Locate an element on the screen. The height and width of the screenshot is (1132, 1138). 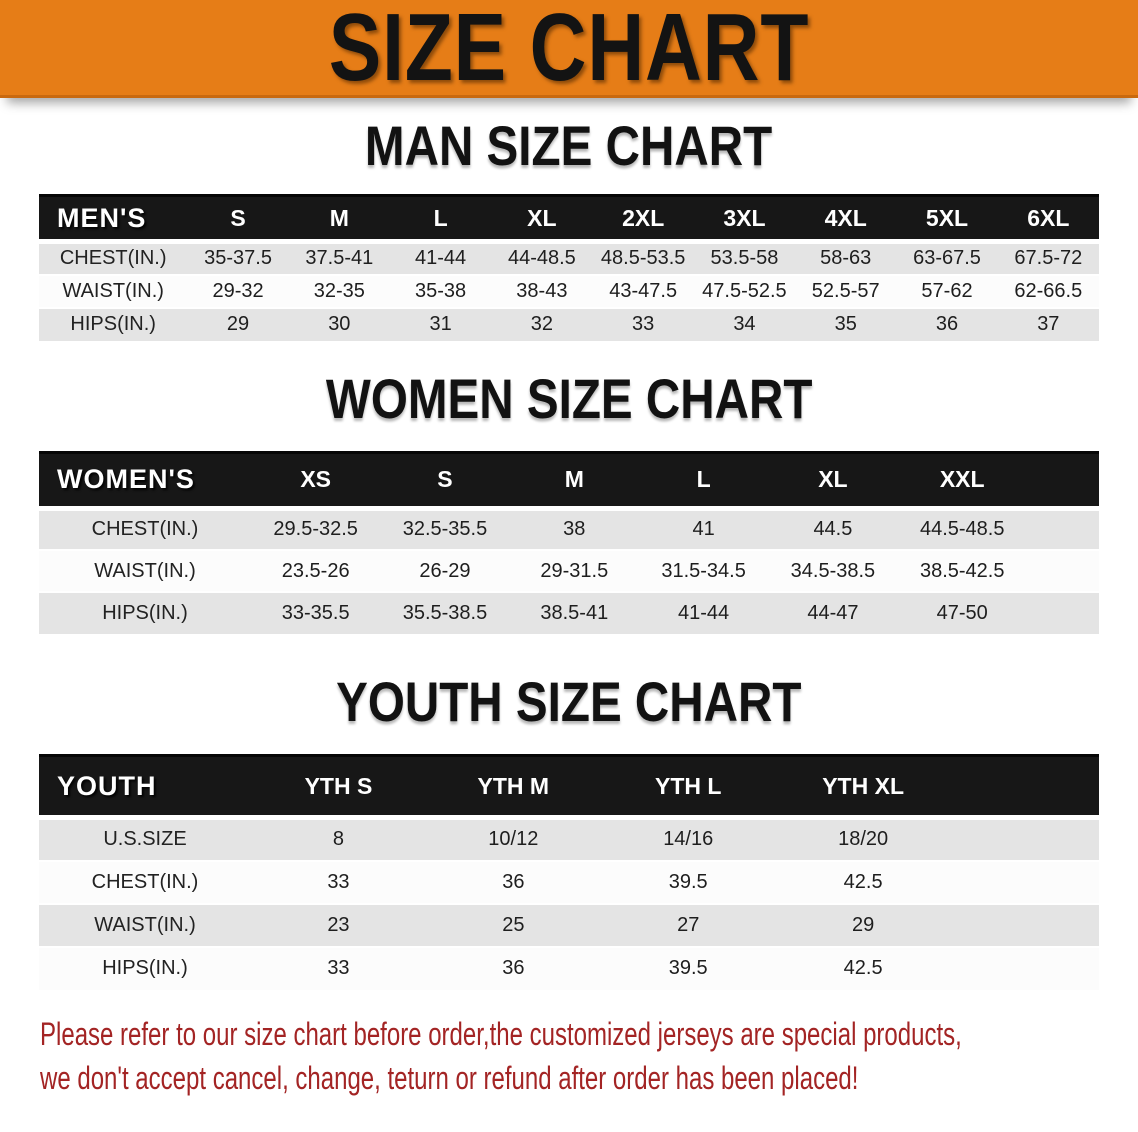
measurement-value: 35-38 is located at coordinates (440, 290).